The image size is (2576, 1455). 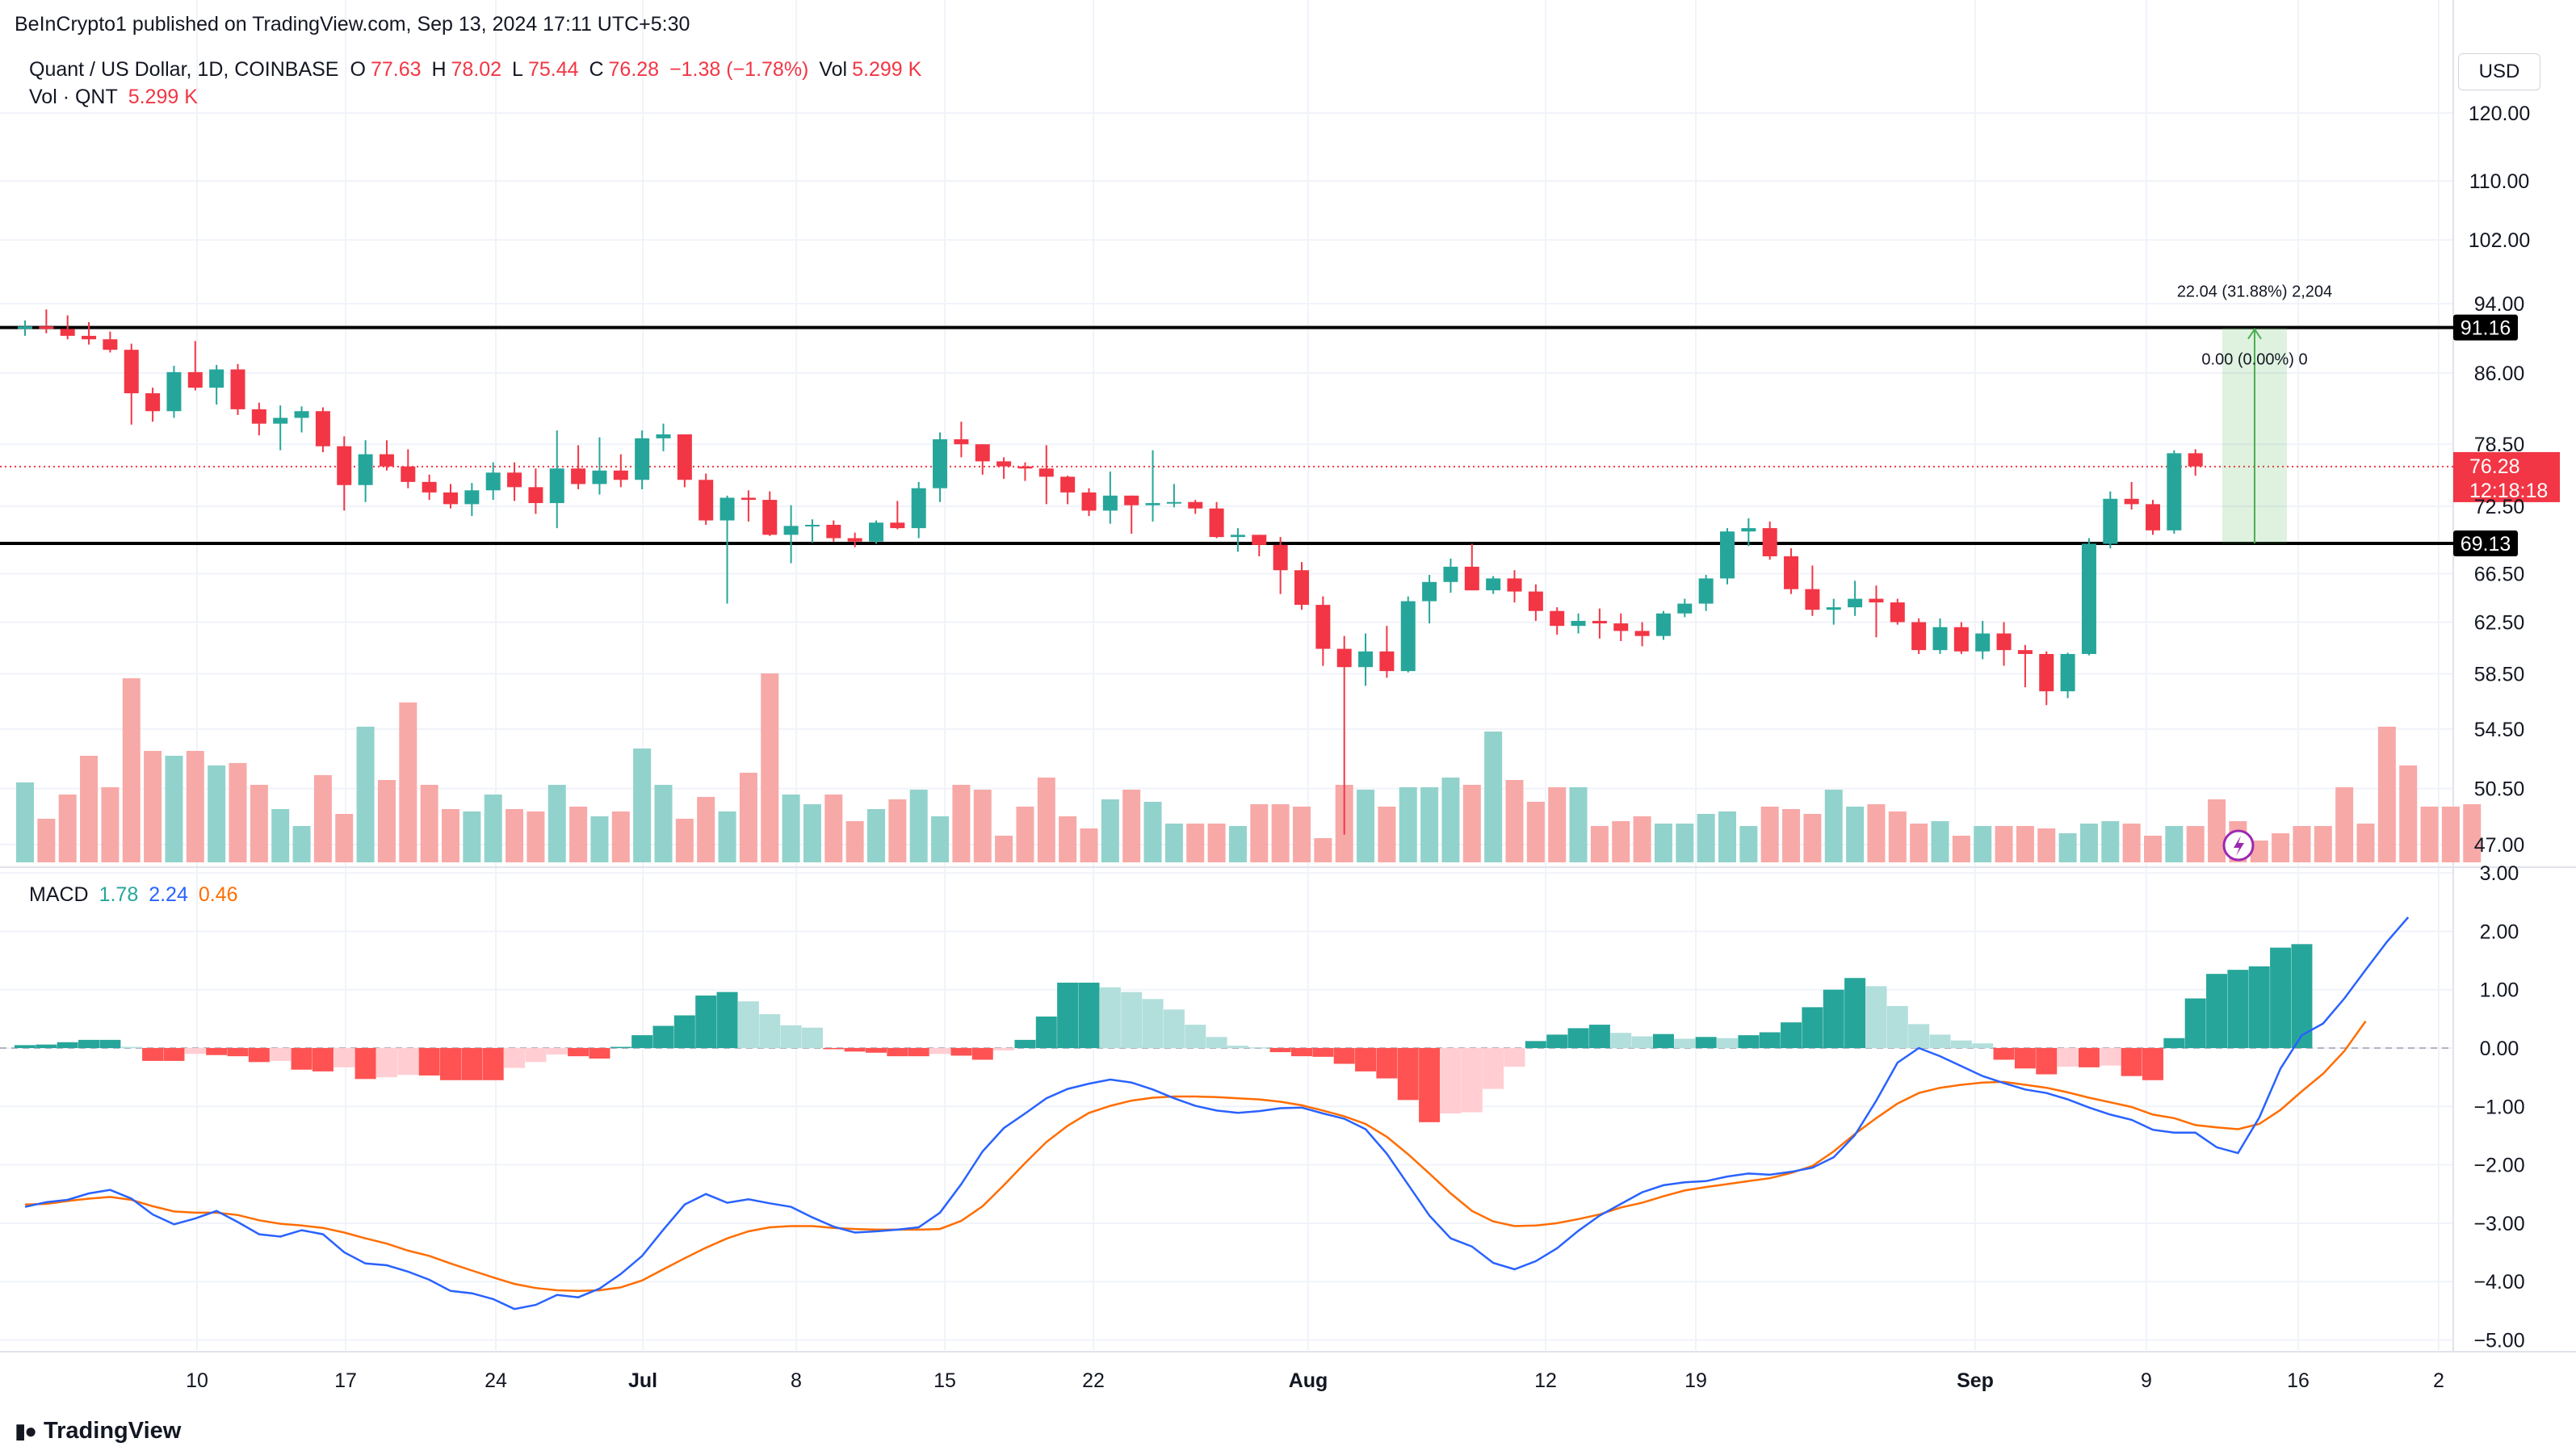 What do you see at coordinates (2486, 328) in the screenshot?
I see `level-label-0: 91.16` at bounding box center [2486, 328].